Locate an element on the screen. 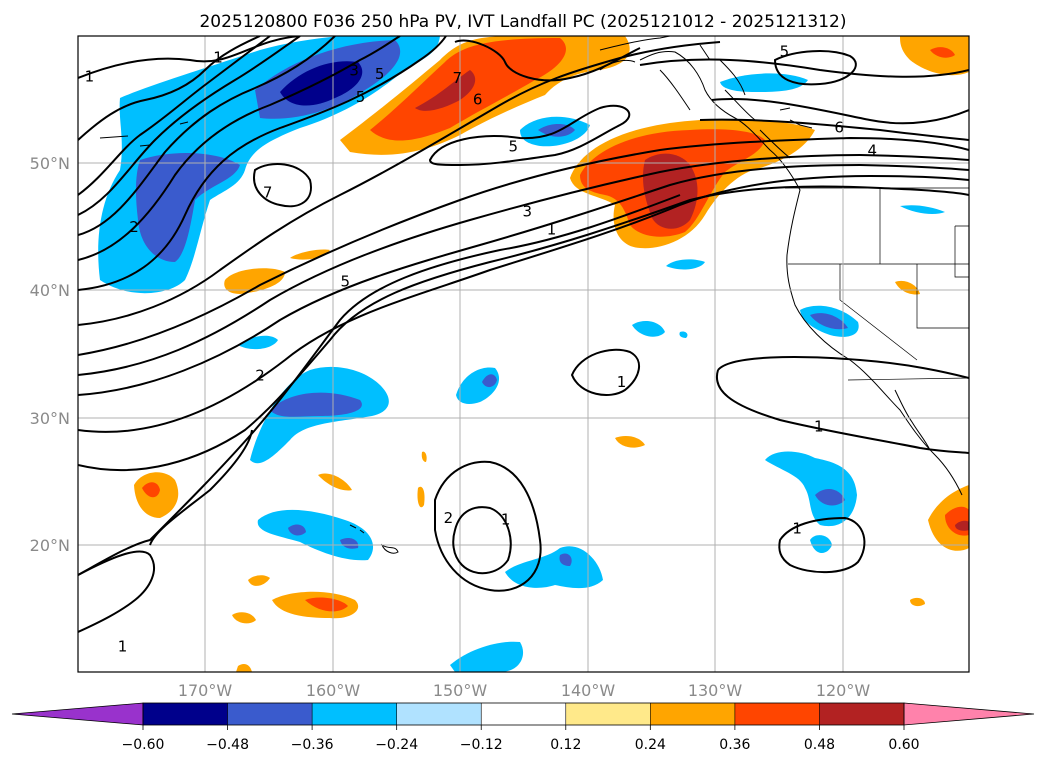 This screenshot has width=1047, height=765. lon-tick-label: 130°W is located at coordinates (715, 690).